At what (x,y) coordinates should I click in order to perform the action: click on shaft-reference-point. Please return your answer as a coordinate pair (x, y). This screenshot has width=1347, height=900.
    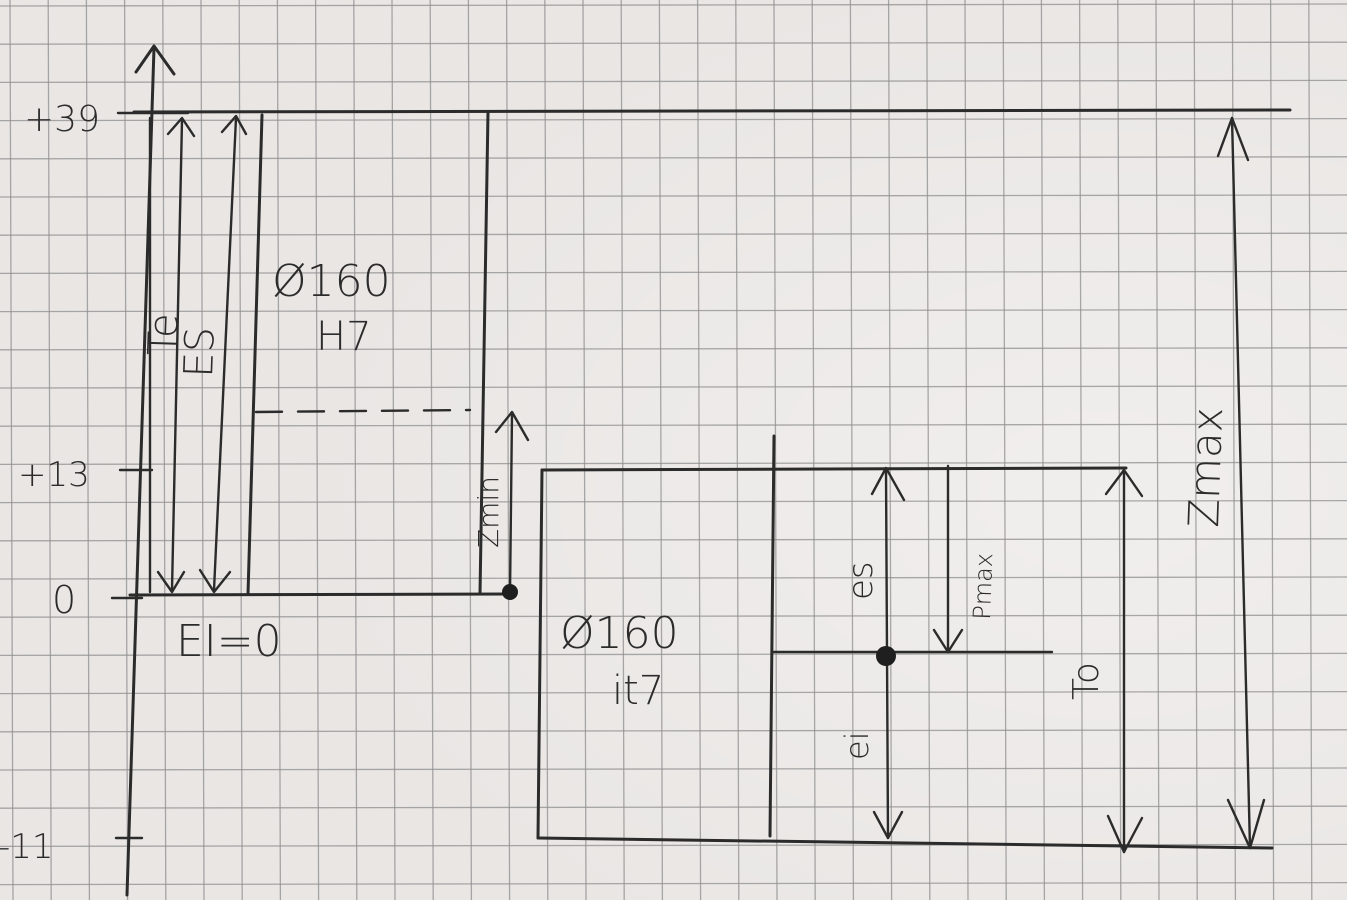
    Looking at the image, I should click on (886, 656).